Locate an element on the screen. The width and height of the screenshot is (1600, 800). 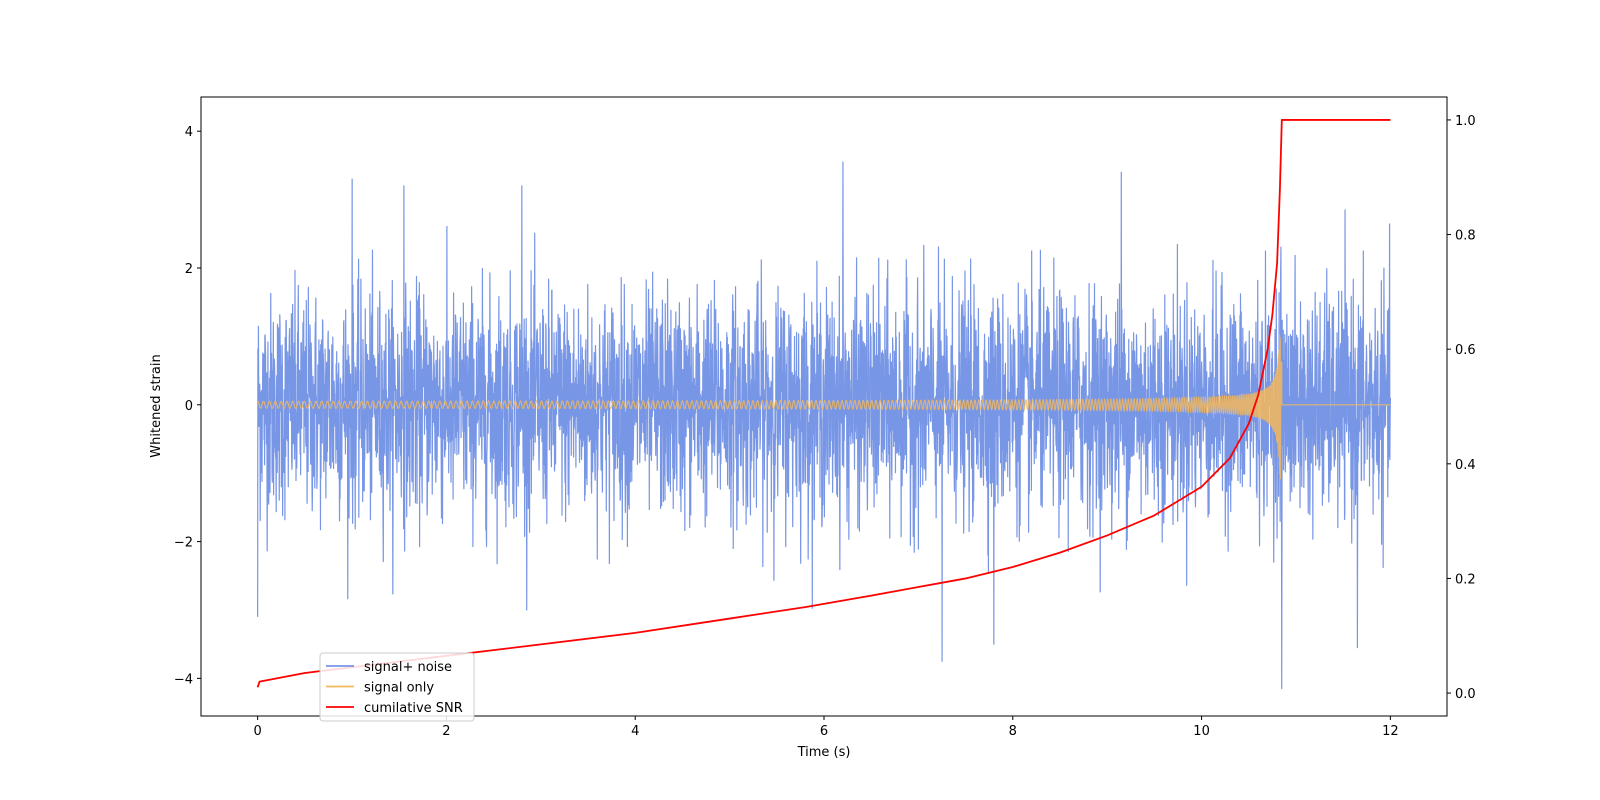
y-tick-label: 0 is located at coordinates (189, 406).